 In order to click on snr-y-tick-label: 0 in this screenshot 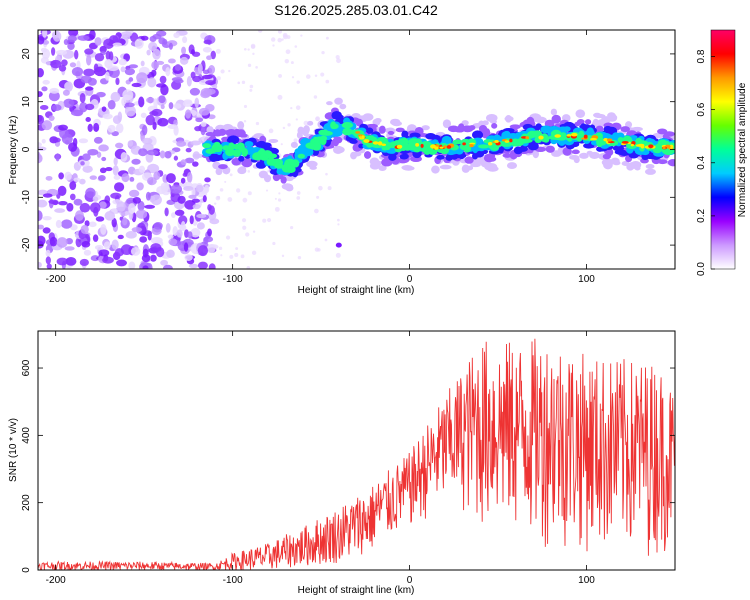, I will do `click(26, 570)`.